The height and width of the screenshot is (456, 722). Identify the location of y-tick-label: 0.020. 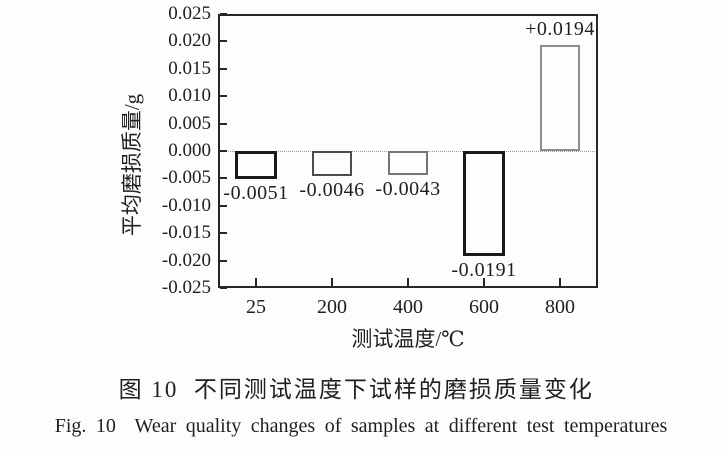
(189, 41).